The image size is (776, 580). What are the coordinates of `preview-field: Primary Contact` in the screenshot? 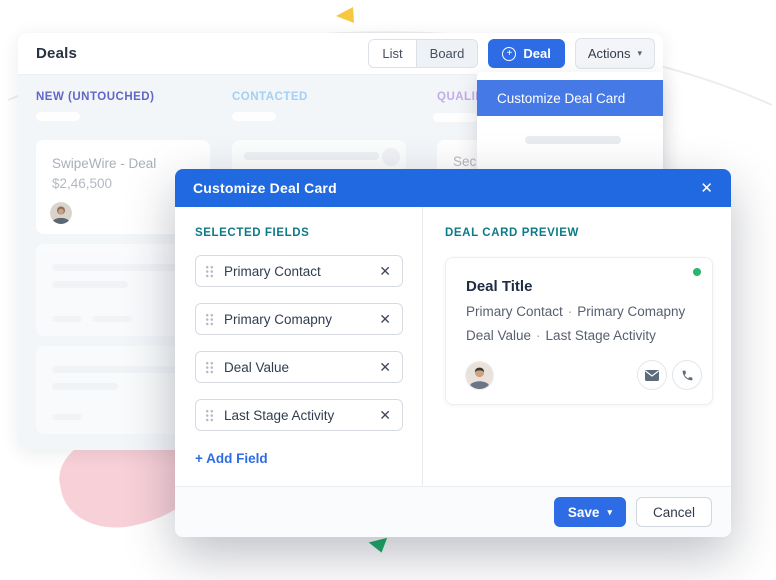 It's located at (514, 311).